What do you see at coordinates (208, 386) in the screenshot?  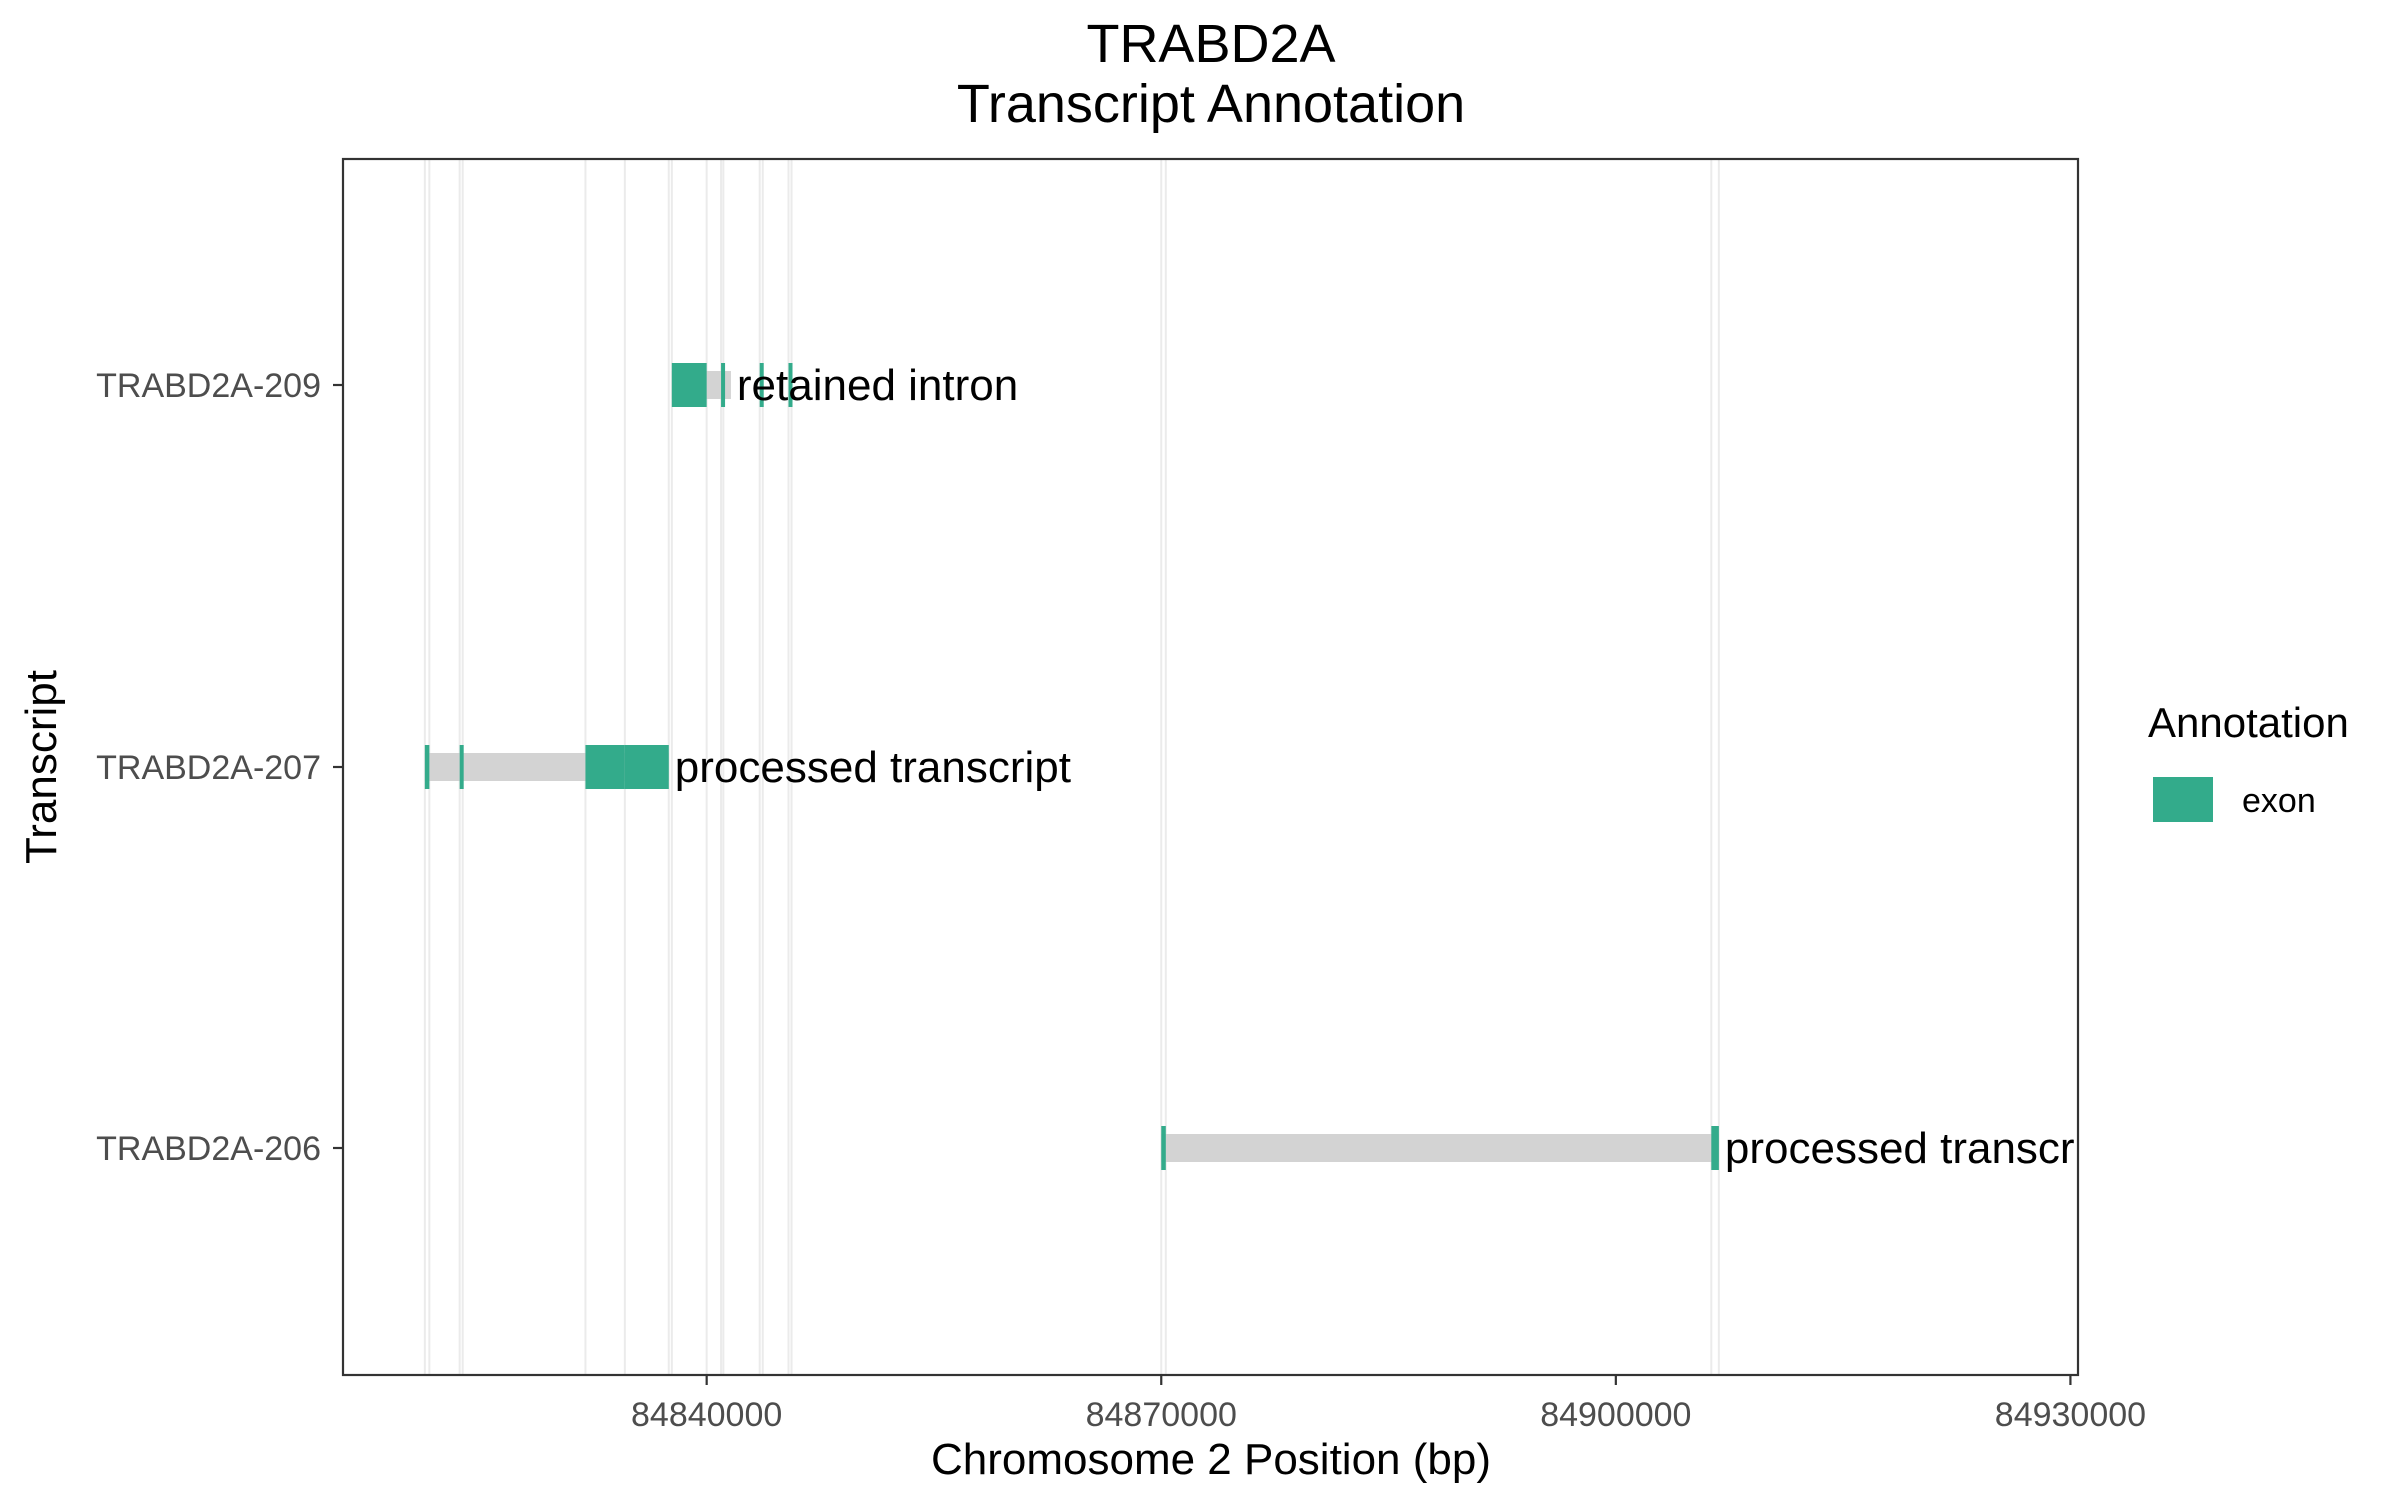 I see `y-tick-label-trabd2a-209: TRABD2A-209` at bounding box center [208, 386].